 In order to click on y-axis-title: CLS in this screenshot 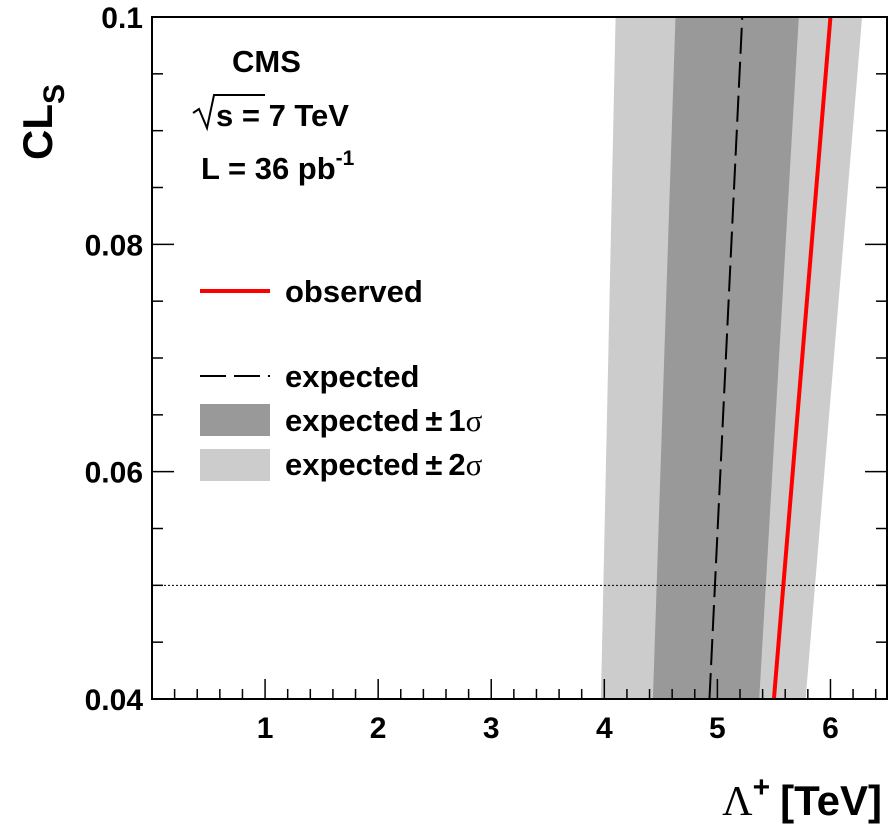, I will do `click(42, 122)`.